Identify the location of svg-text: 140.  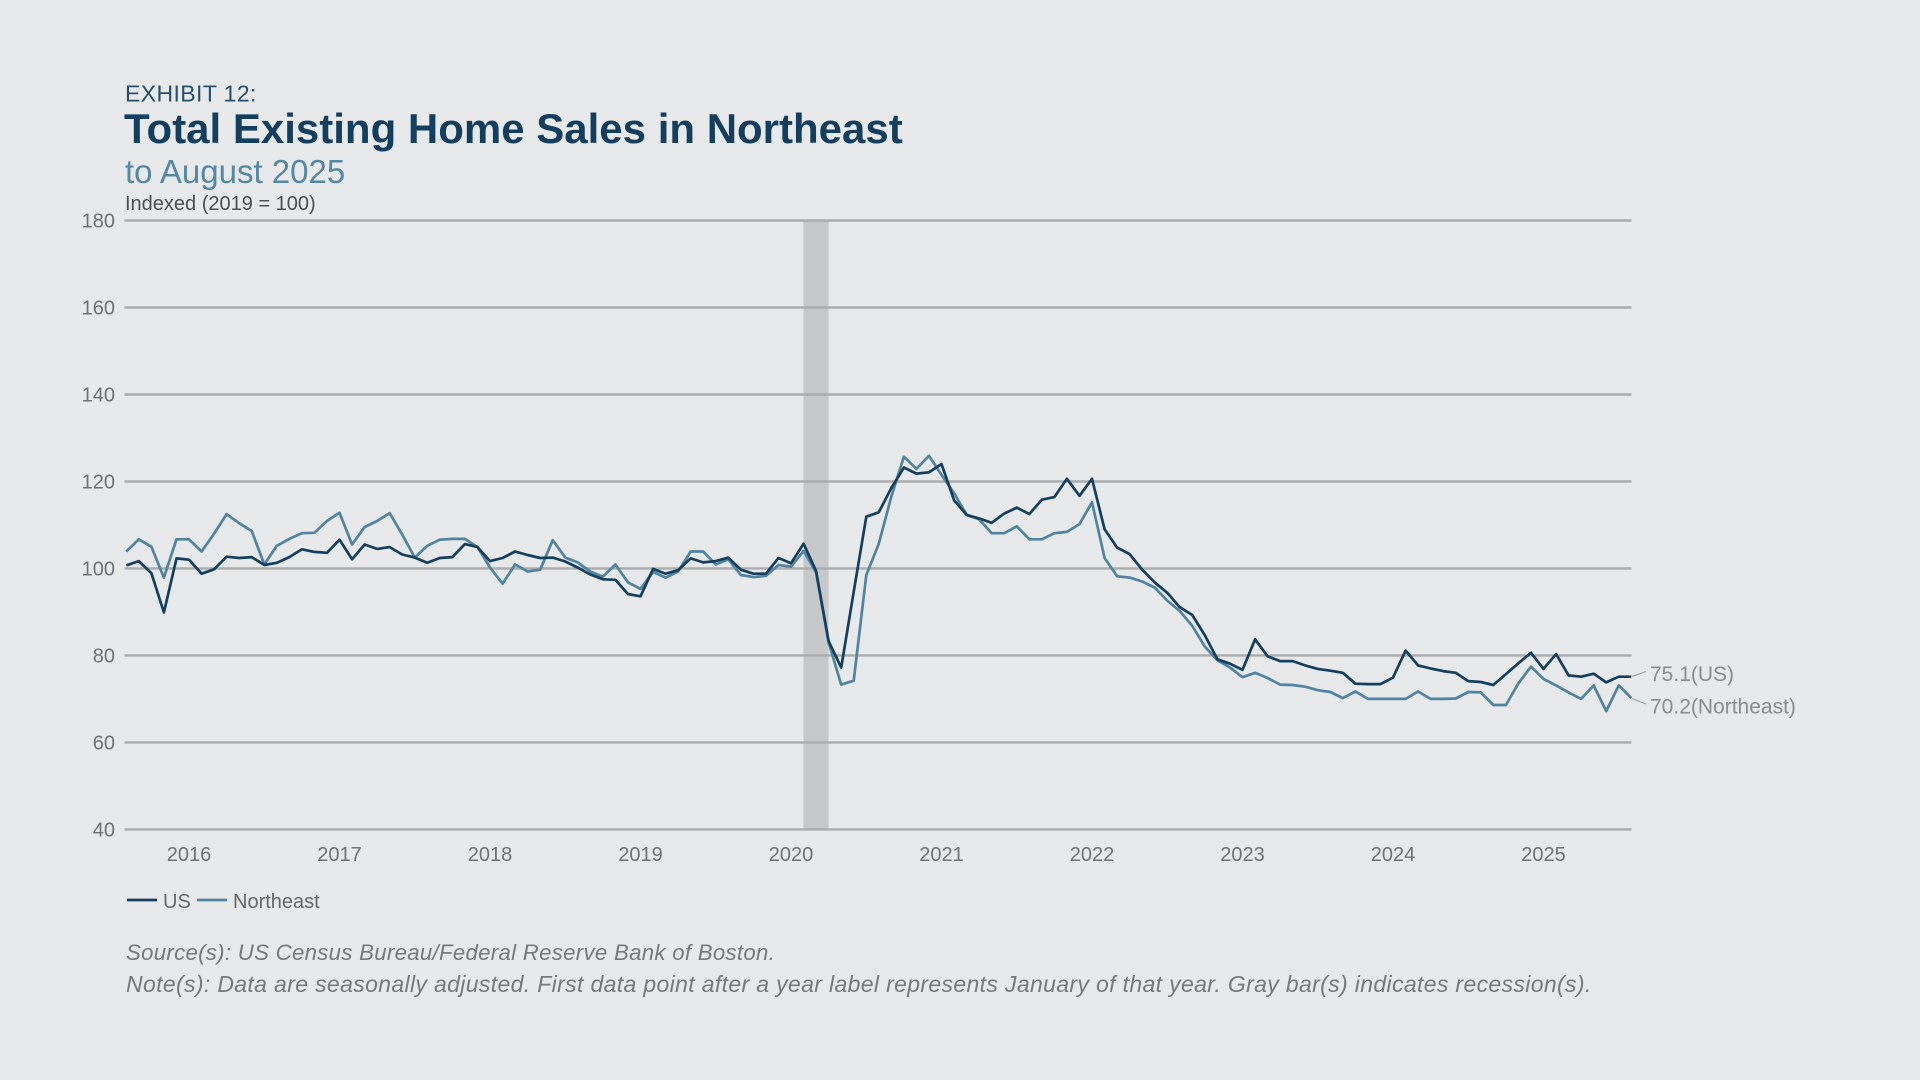
(98, 396).